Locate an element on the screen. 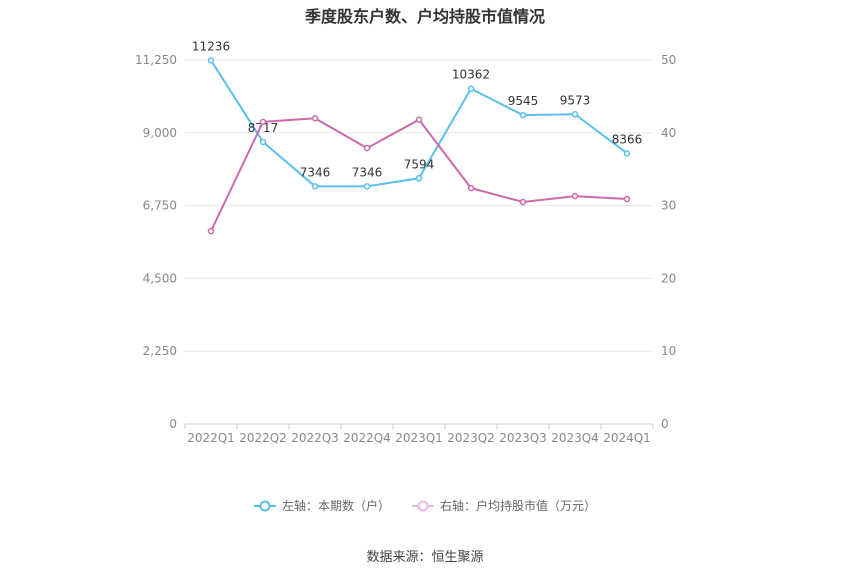 This screenshot has height=575, width=850. x-tick-label: 2022Q4 is located at coordinates (367, 438).